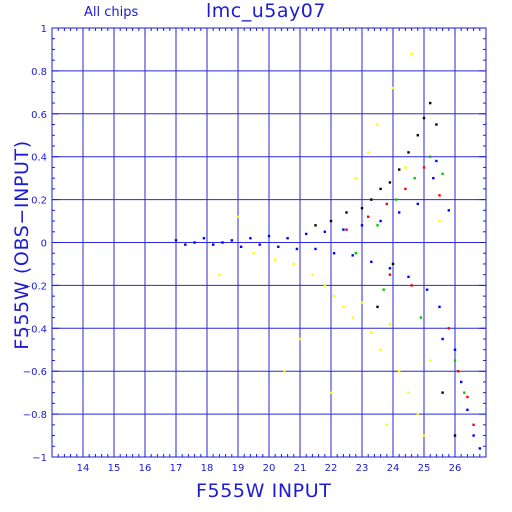 Image resolution: width=512 pixels, height=512 pixels. What do you see at coordinates (35, 286) in the screenshot?
I see `y-tick-label: −0.2` at bounding box center [35, 286].